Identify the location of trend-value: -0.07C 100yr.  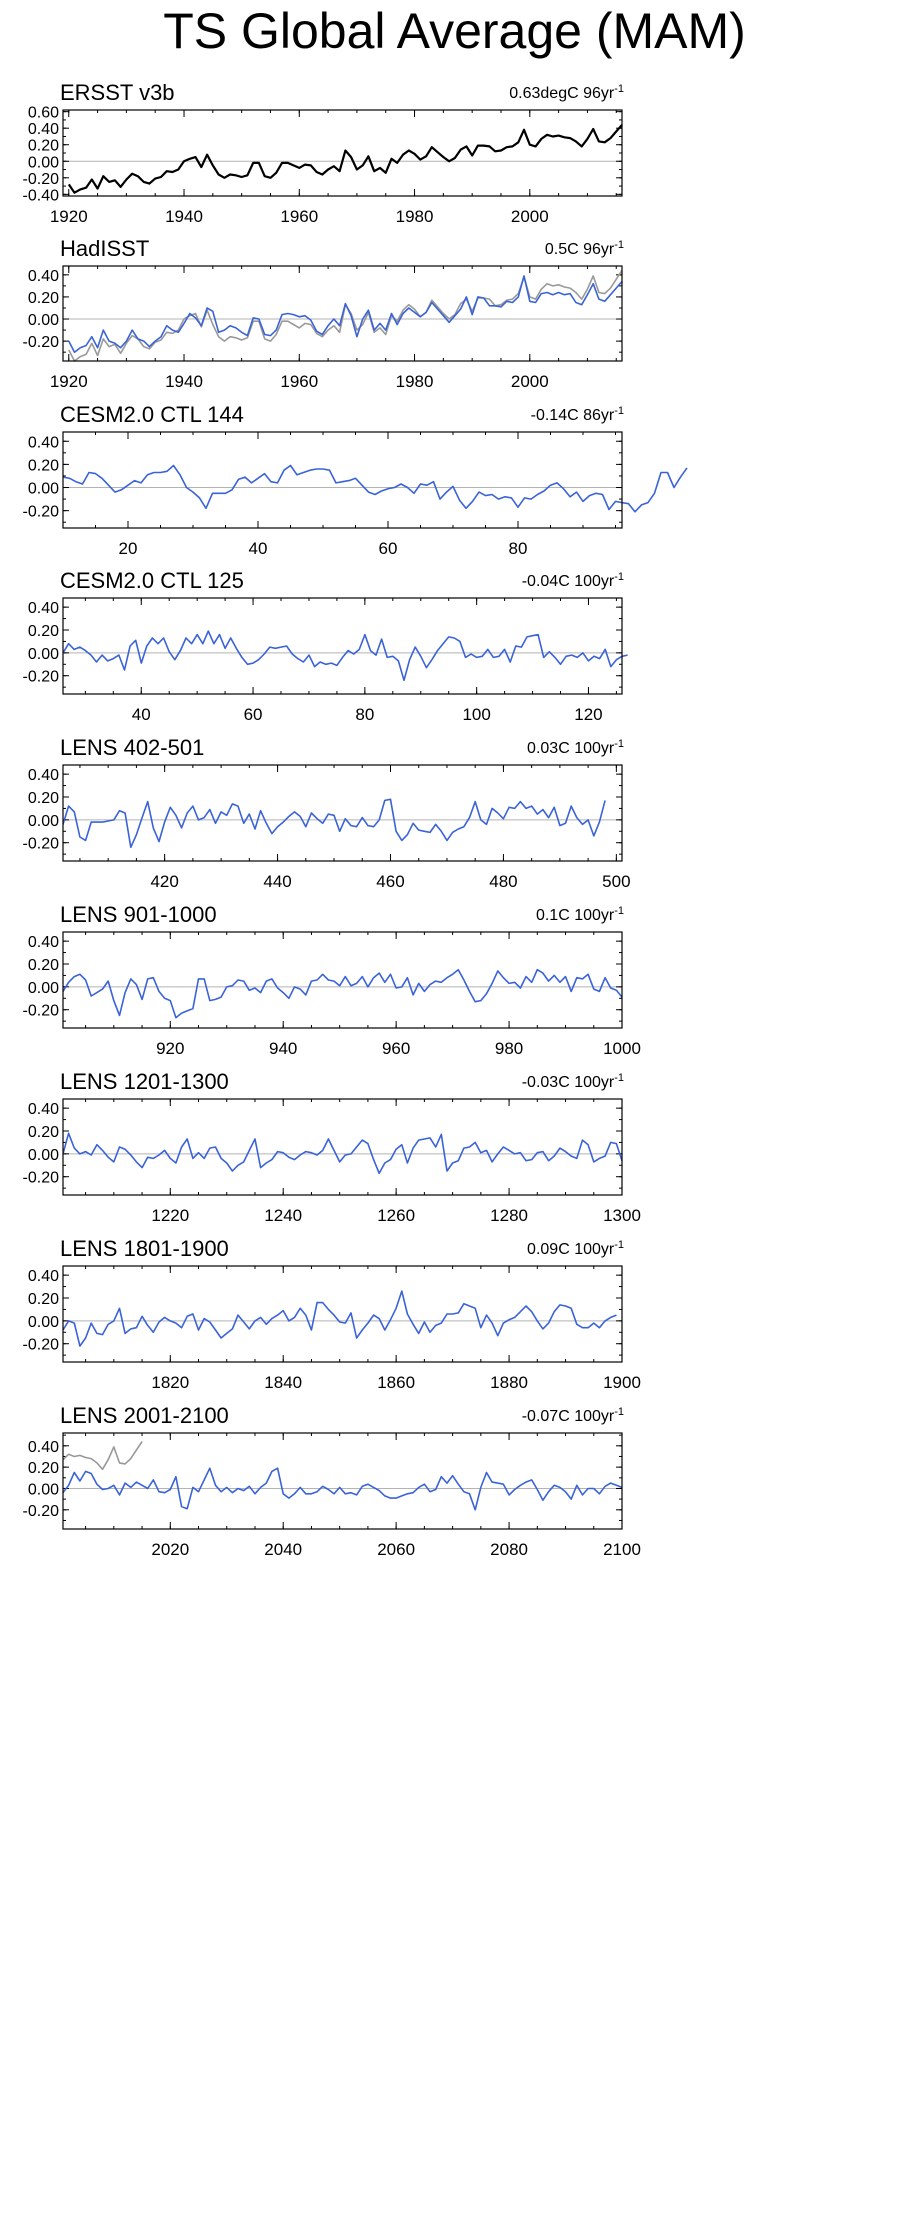
(568, 1416).